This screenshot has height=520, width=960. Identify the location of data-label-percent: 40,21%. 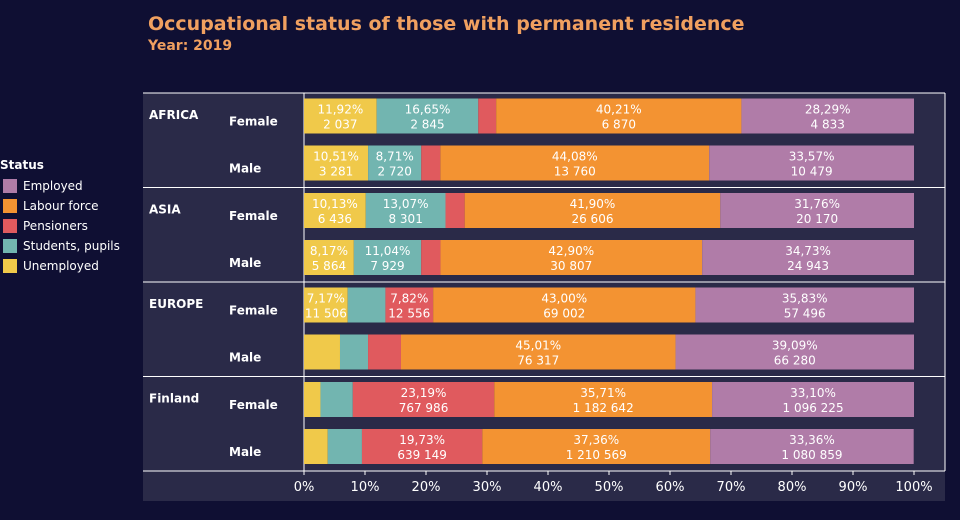
(619, 110).